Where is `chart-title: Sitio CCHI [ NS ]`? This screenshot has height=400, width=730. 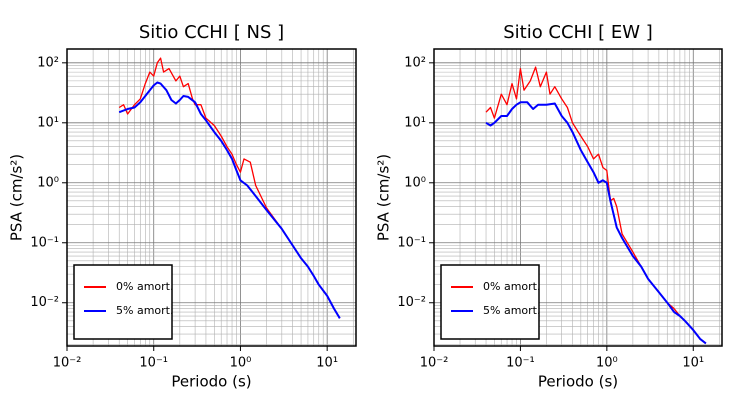 chart-title: Sitio CCHI [ NS ] is located at coordinates (211, 32).